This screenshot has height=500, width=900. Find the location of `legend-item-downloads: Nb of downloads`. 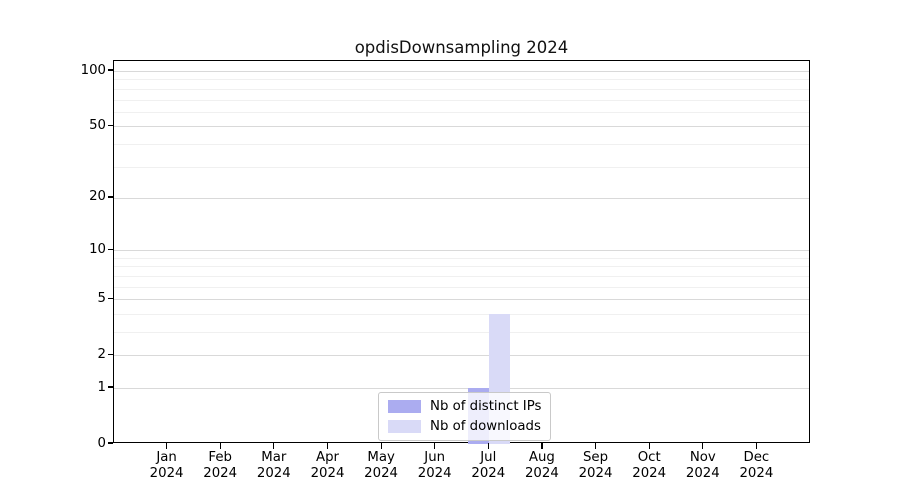

legend-item-downloads: Nb of downloads is located at coordinates (464, 426).